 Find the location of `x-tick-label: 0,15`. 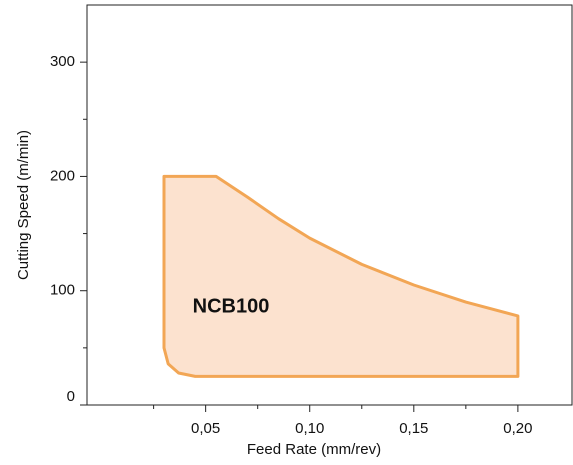

x-tick-label: 0,15 is located at coordinates (413, 428).